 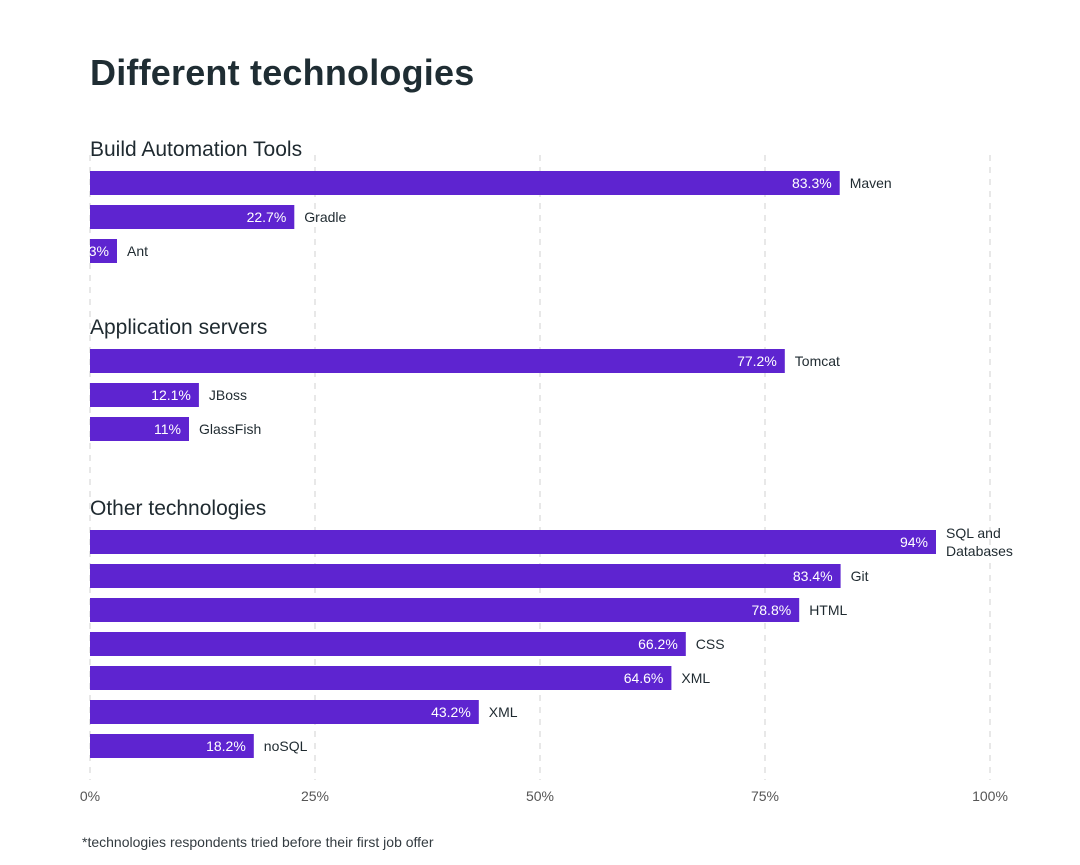 I want to click on bar-category-label: Maven, so click(x=871, y=183).